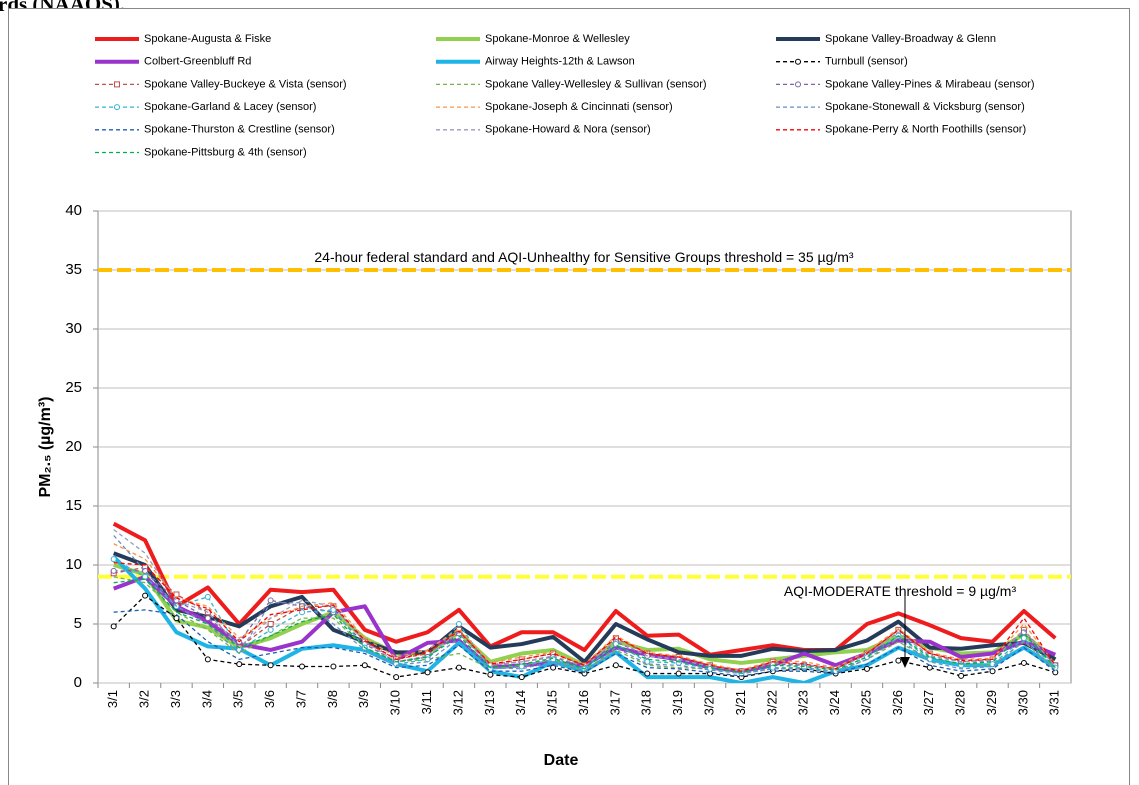 The image size is (1139, 785). What do you see at coordinates (73, 505) in the screenshot?
I see `y-tick-label: 15` at bounding box center [73, 505].